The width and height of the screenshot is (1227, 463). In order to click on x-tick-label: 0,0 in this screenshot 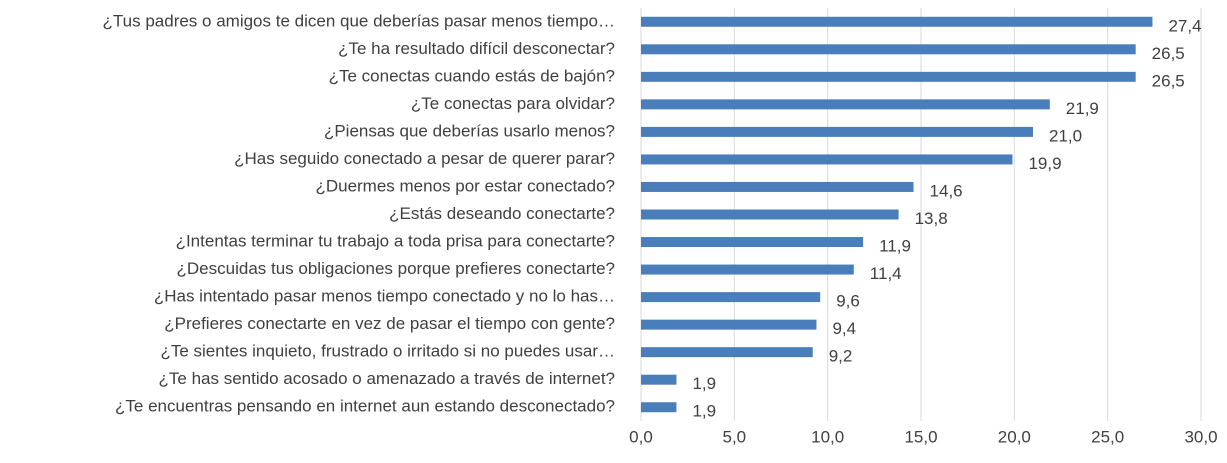, I will do `click(641, 436)`.